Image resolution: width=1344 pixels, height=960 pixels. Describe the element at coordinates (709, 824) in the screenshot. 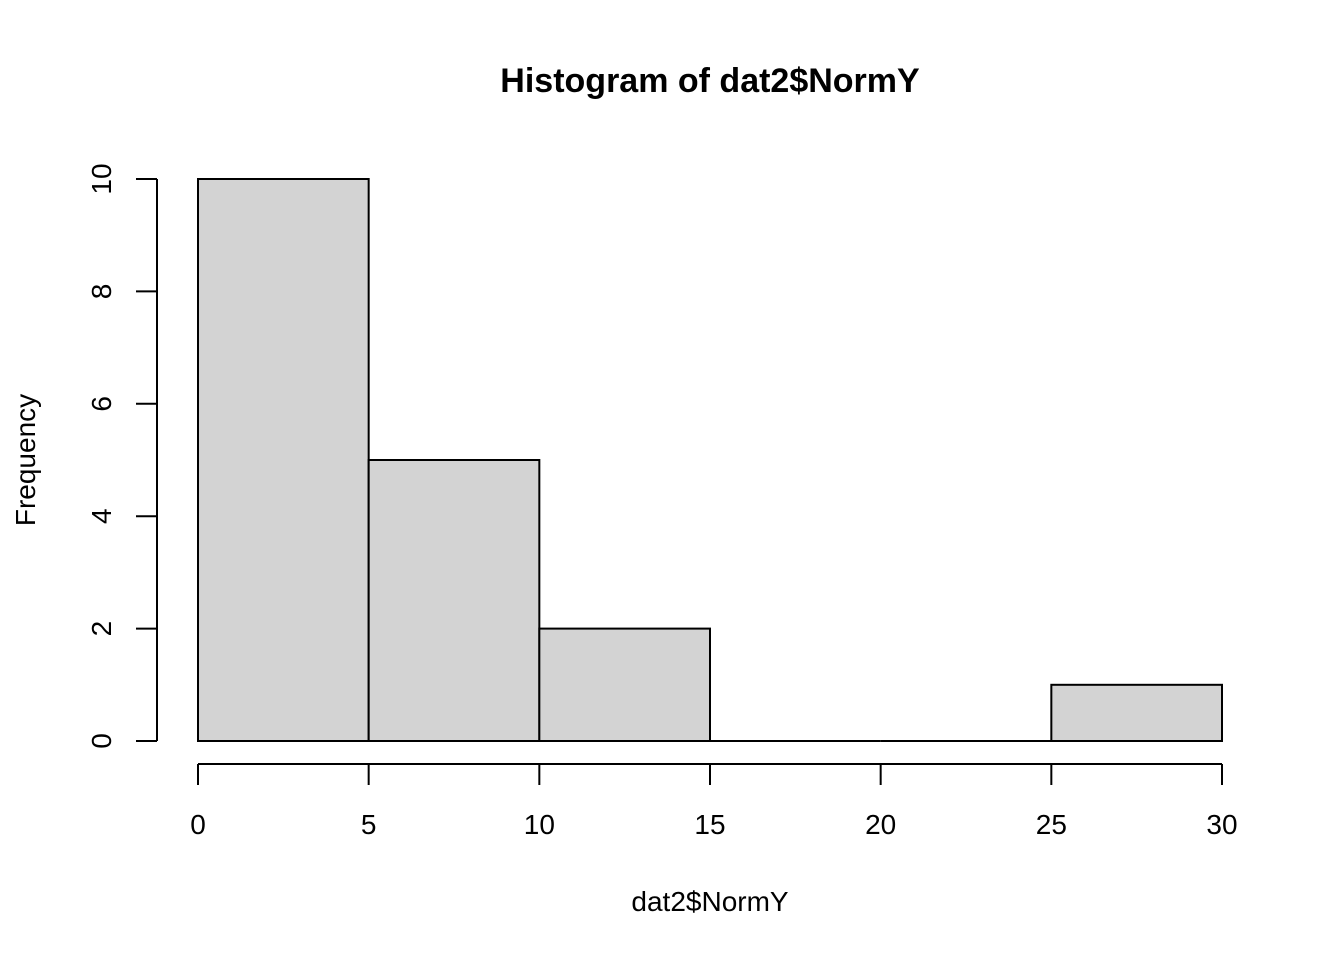

I see `x-tick-label: 15` at that location.